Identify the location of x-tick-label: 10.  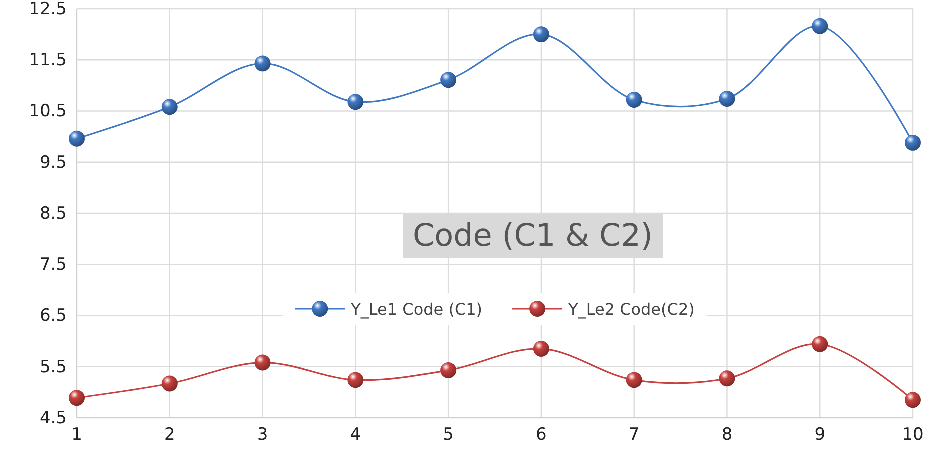
(913, 435).